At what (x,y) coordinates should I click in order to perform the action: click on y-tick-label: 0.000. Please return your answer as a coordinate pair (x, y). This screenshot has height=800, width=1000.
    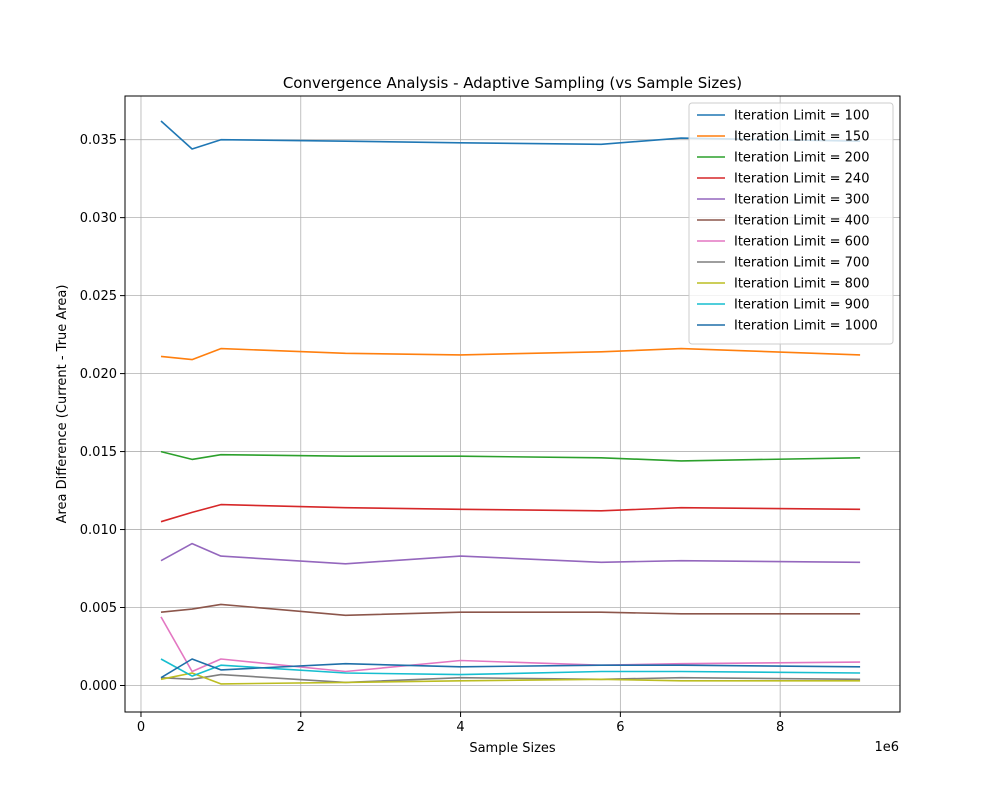
    Looking at the image, I should click on (98, 686).